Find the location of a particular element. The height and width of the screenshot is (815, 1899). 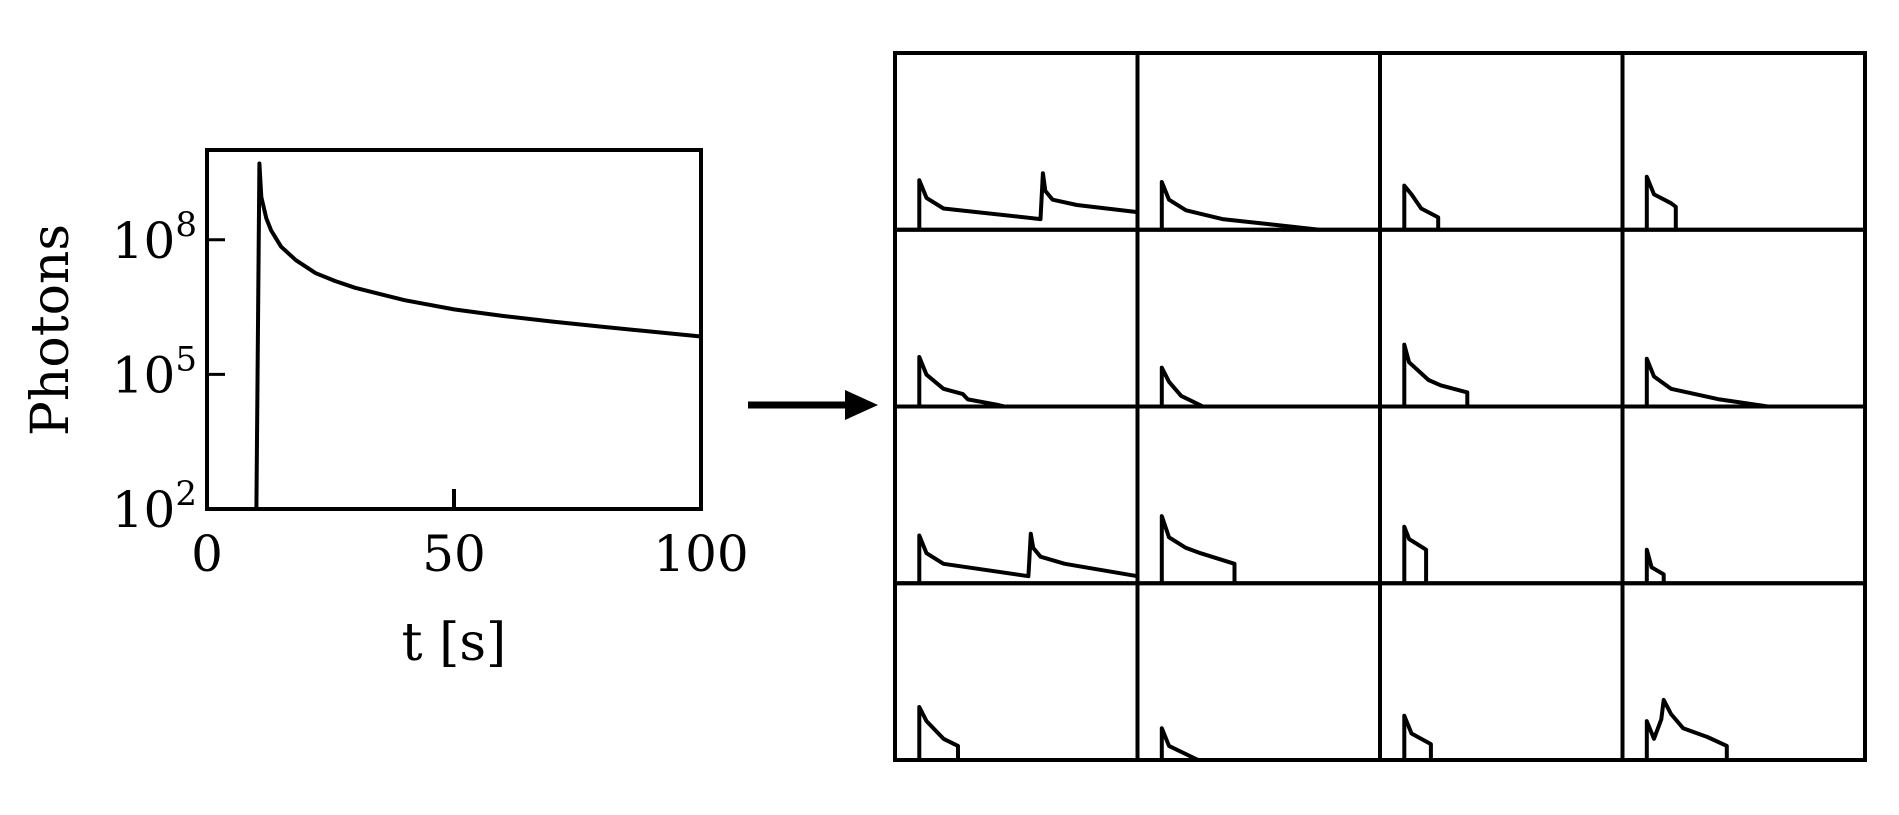

arrow is located at coordinates (813, 405).